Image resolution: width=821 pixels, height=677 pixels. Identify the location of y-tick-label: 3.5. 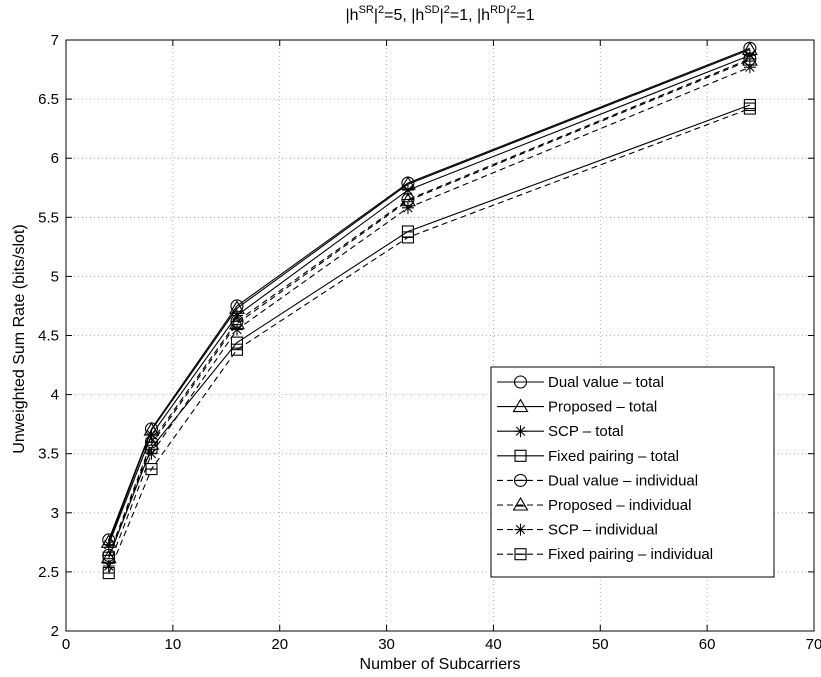
(48, 454).